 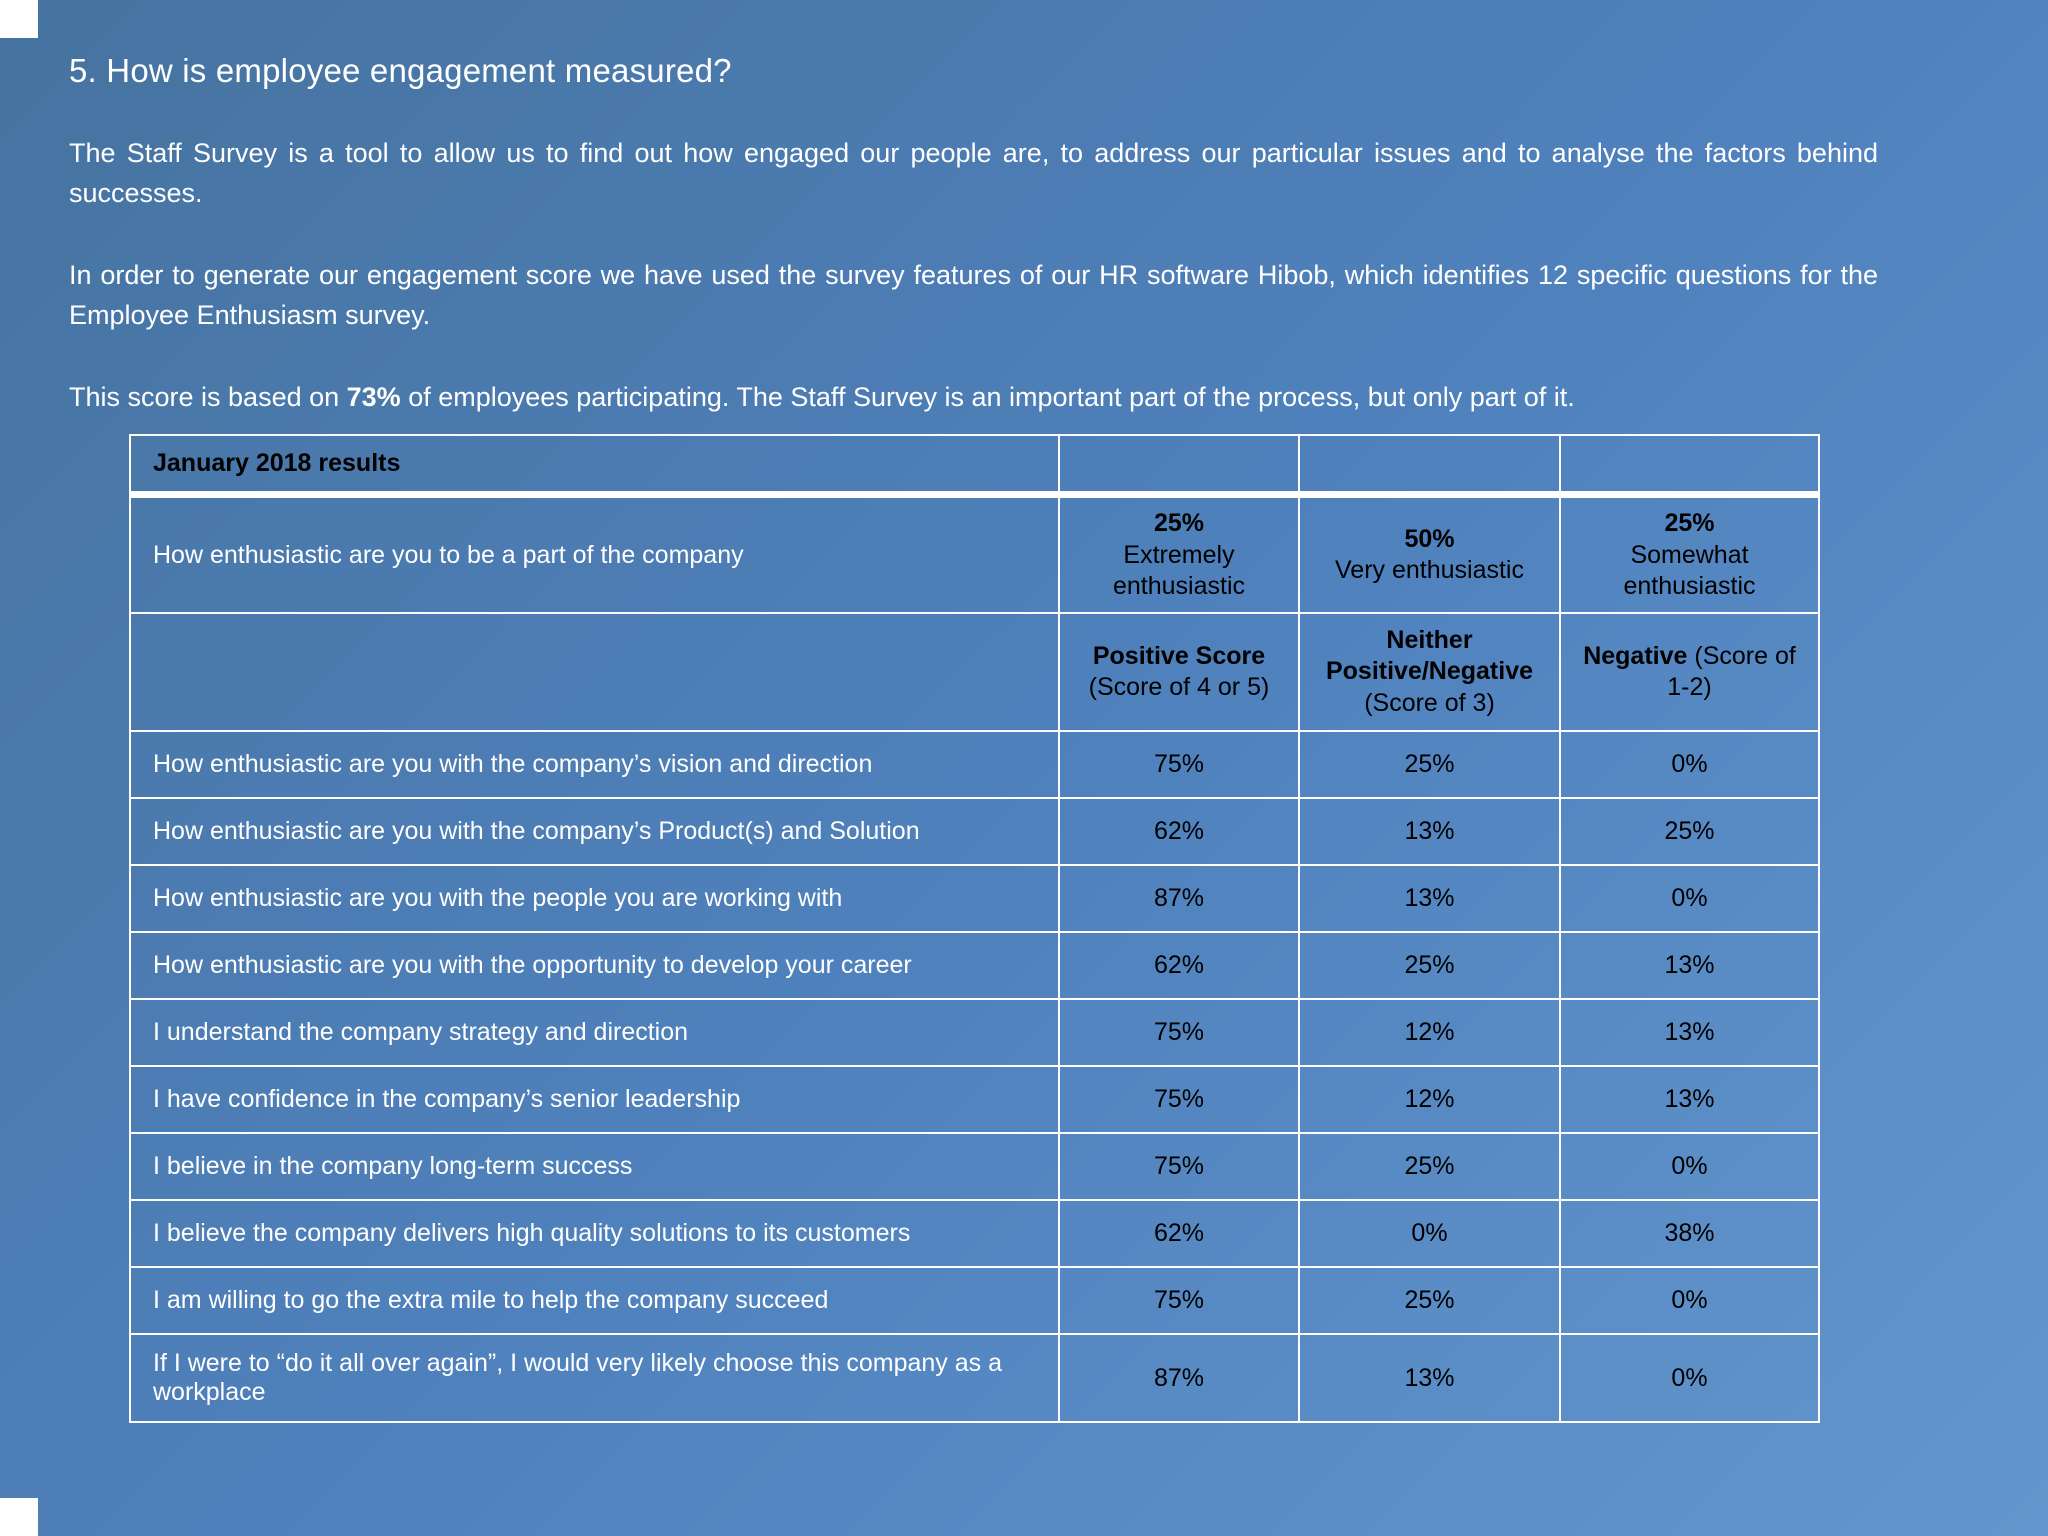 What do you see at coordinates (400, 70) in the screenshot?
I see `page-title: 5. How is employee engagement measured?` at bounding box center [400, 70].